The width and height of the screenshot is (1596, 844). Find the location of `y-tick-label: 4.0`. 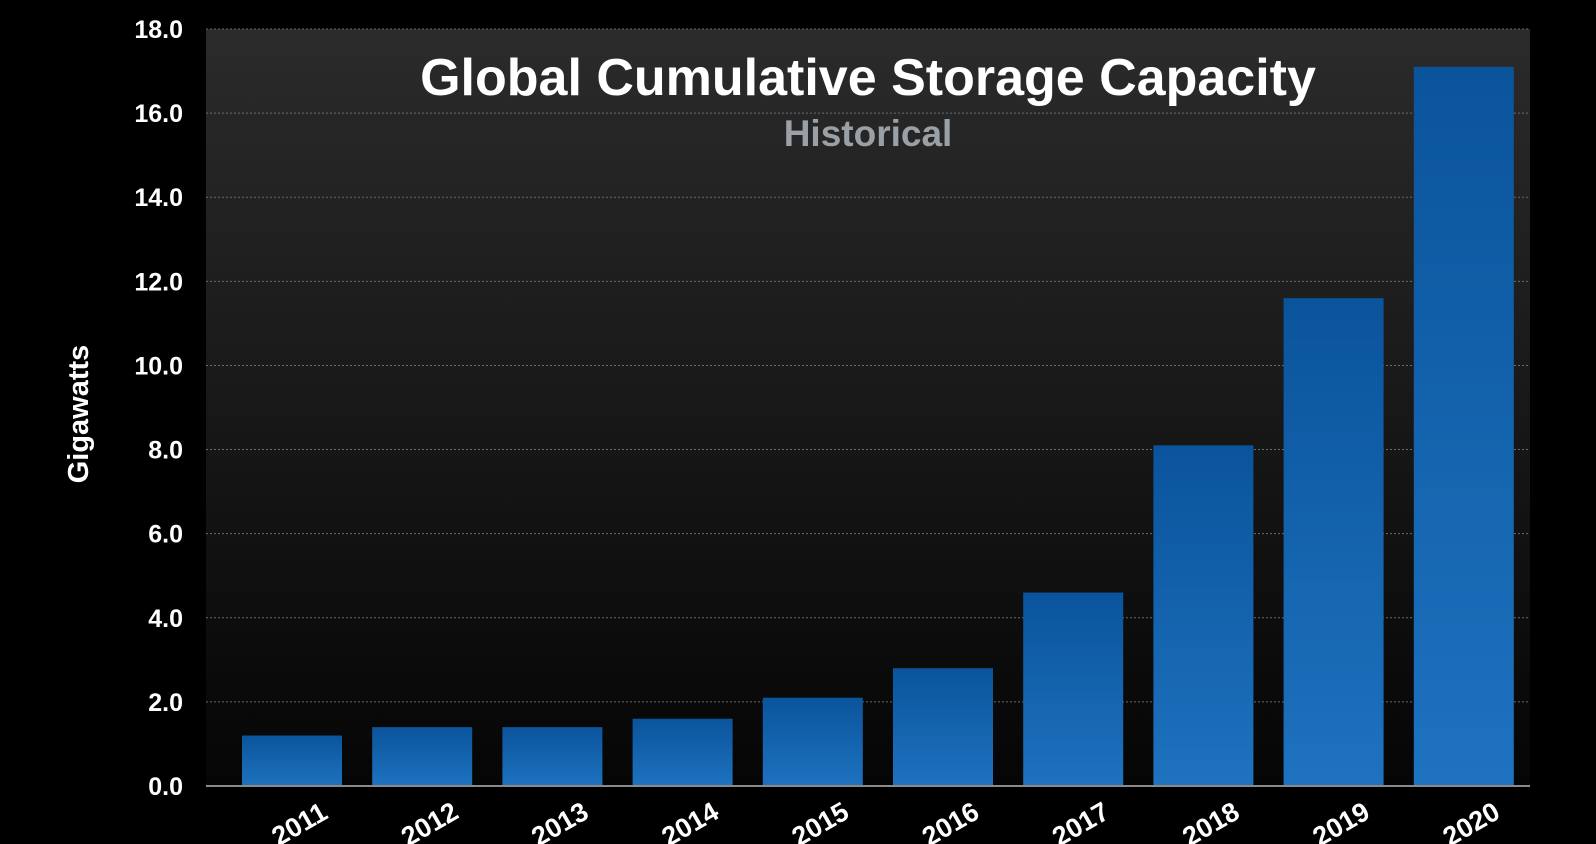

y-tick-label: 4.0 is located at coordinates (165, 619).